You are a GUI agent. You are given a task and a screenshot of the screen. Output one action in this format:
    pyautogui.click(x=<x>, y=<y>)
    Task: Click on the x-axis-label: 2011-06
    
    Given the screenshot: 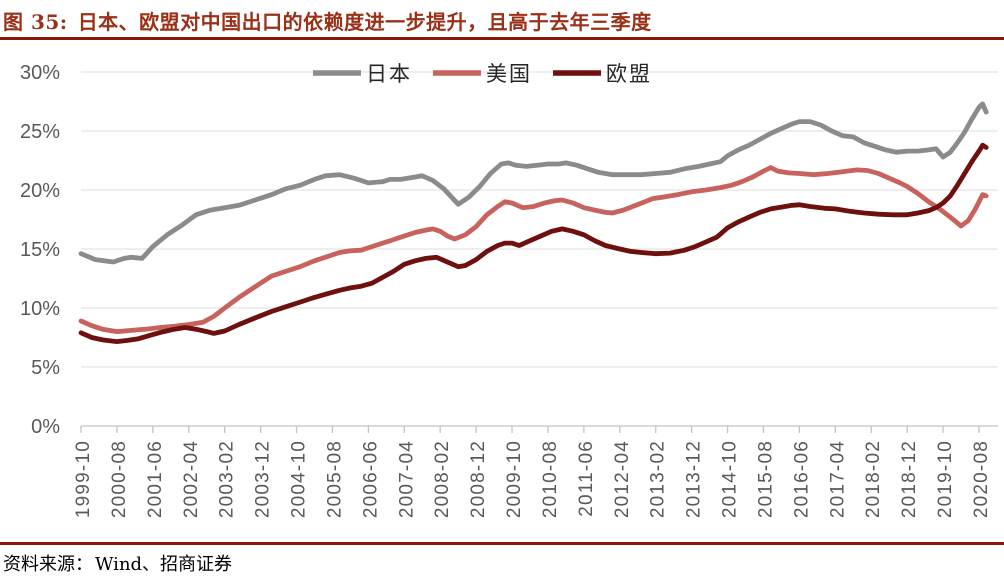 What is the action you would take?
    pyautogui.click(x=586, y=478)
    